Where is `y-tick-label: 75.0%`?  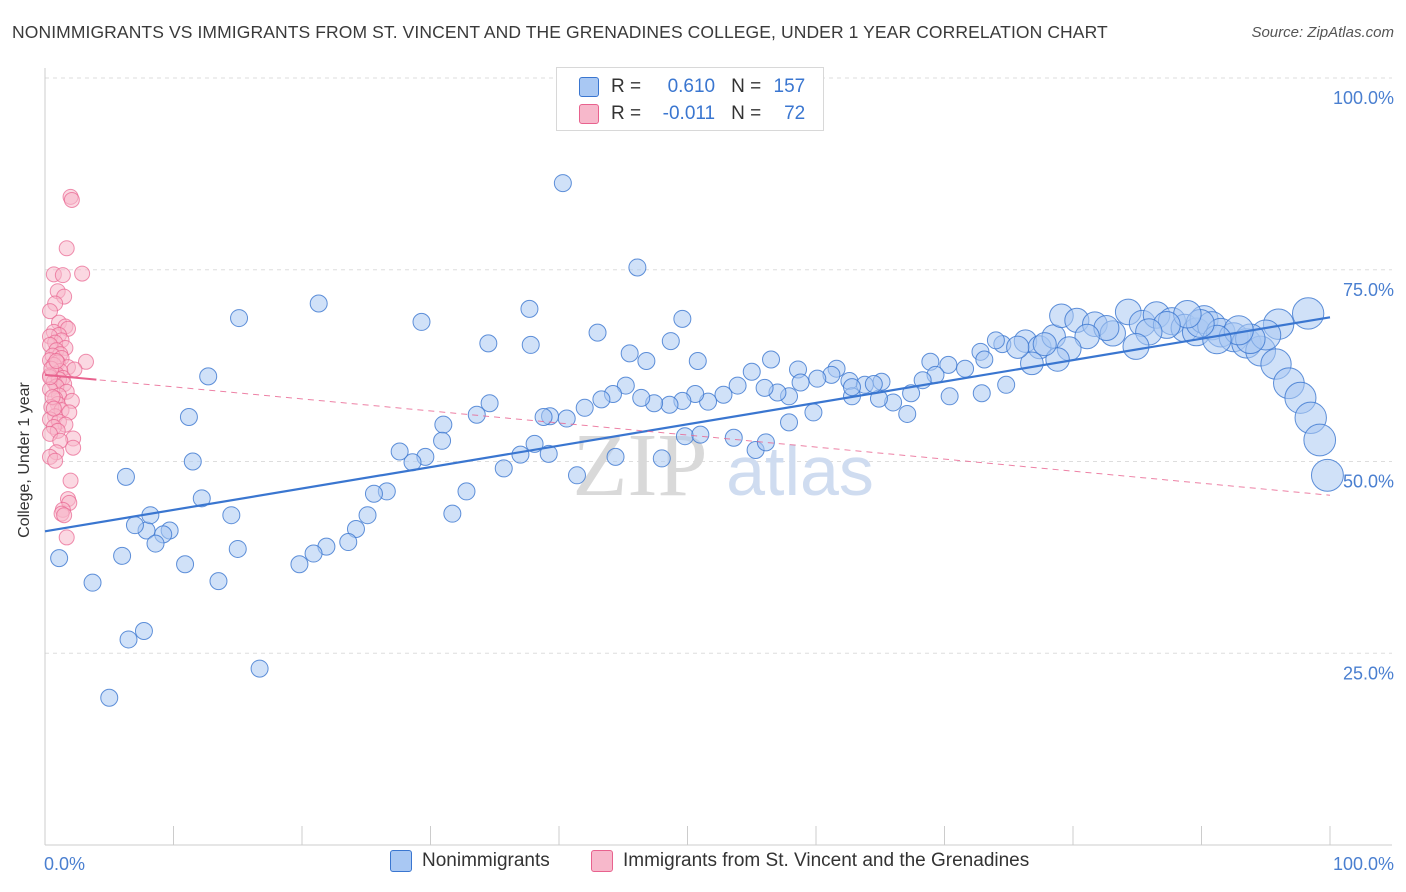
y-tick-label: 75.0% is located at coordinates (1368, 290).